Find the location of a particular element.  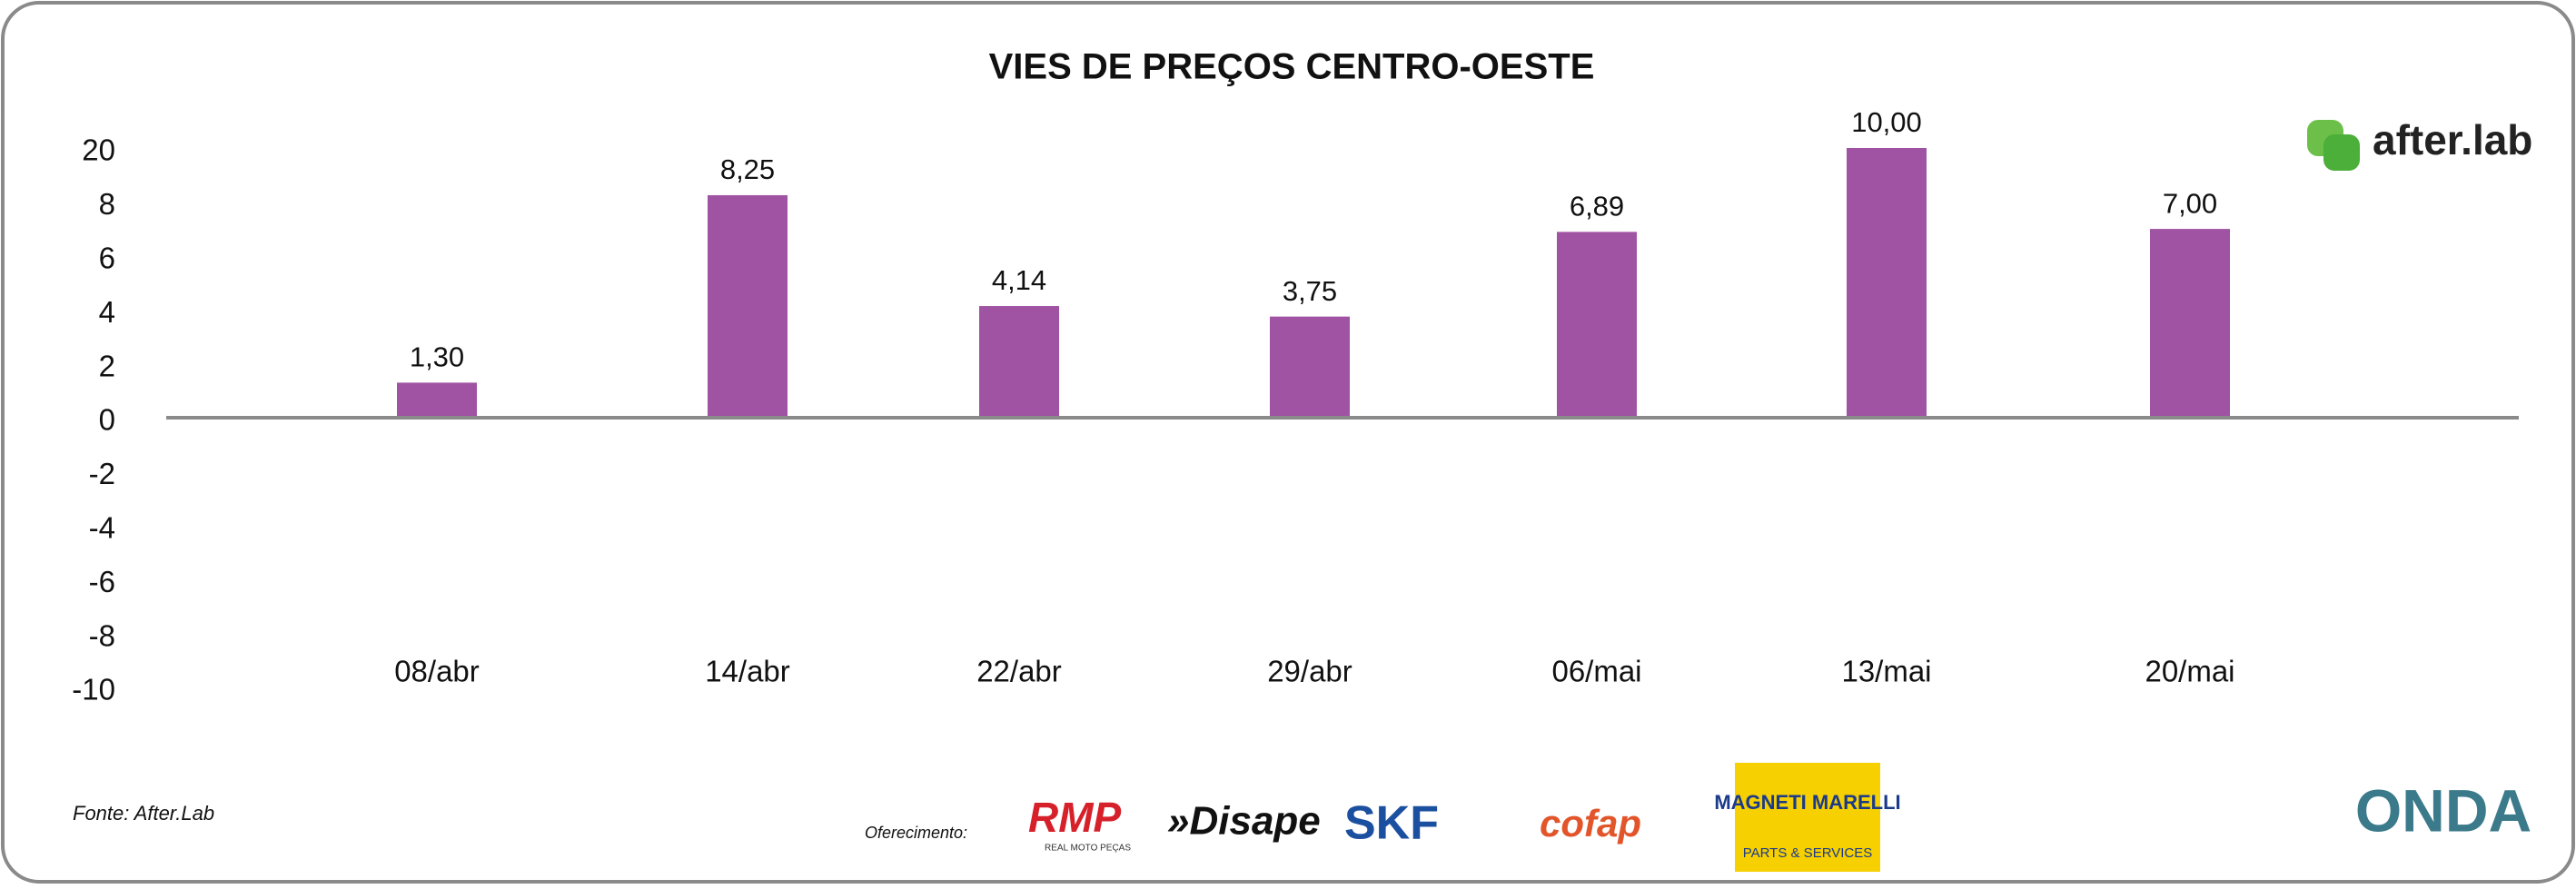

logo: after.lab is located at coordinates (2419, 144).